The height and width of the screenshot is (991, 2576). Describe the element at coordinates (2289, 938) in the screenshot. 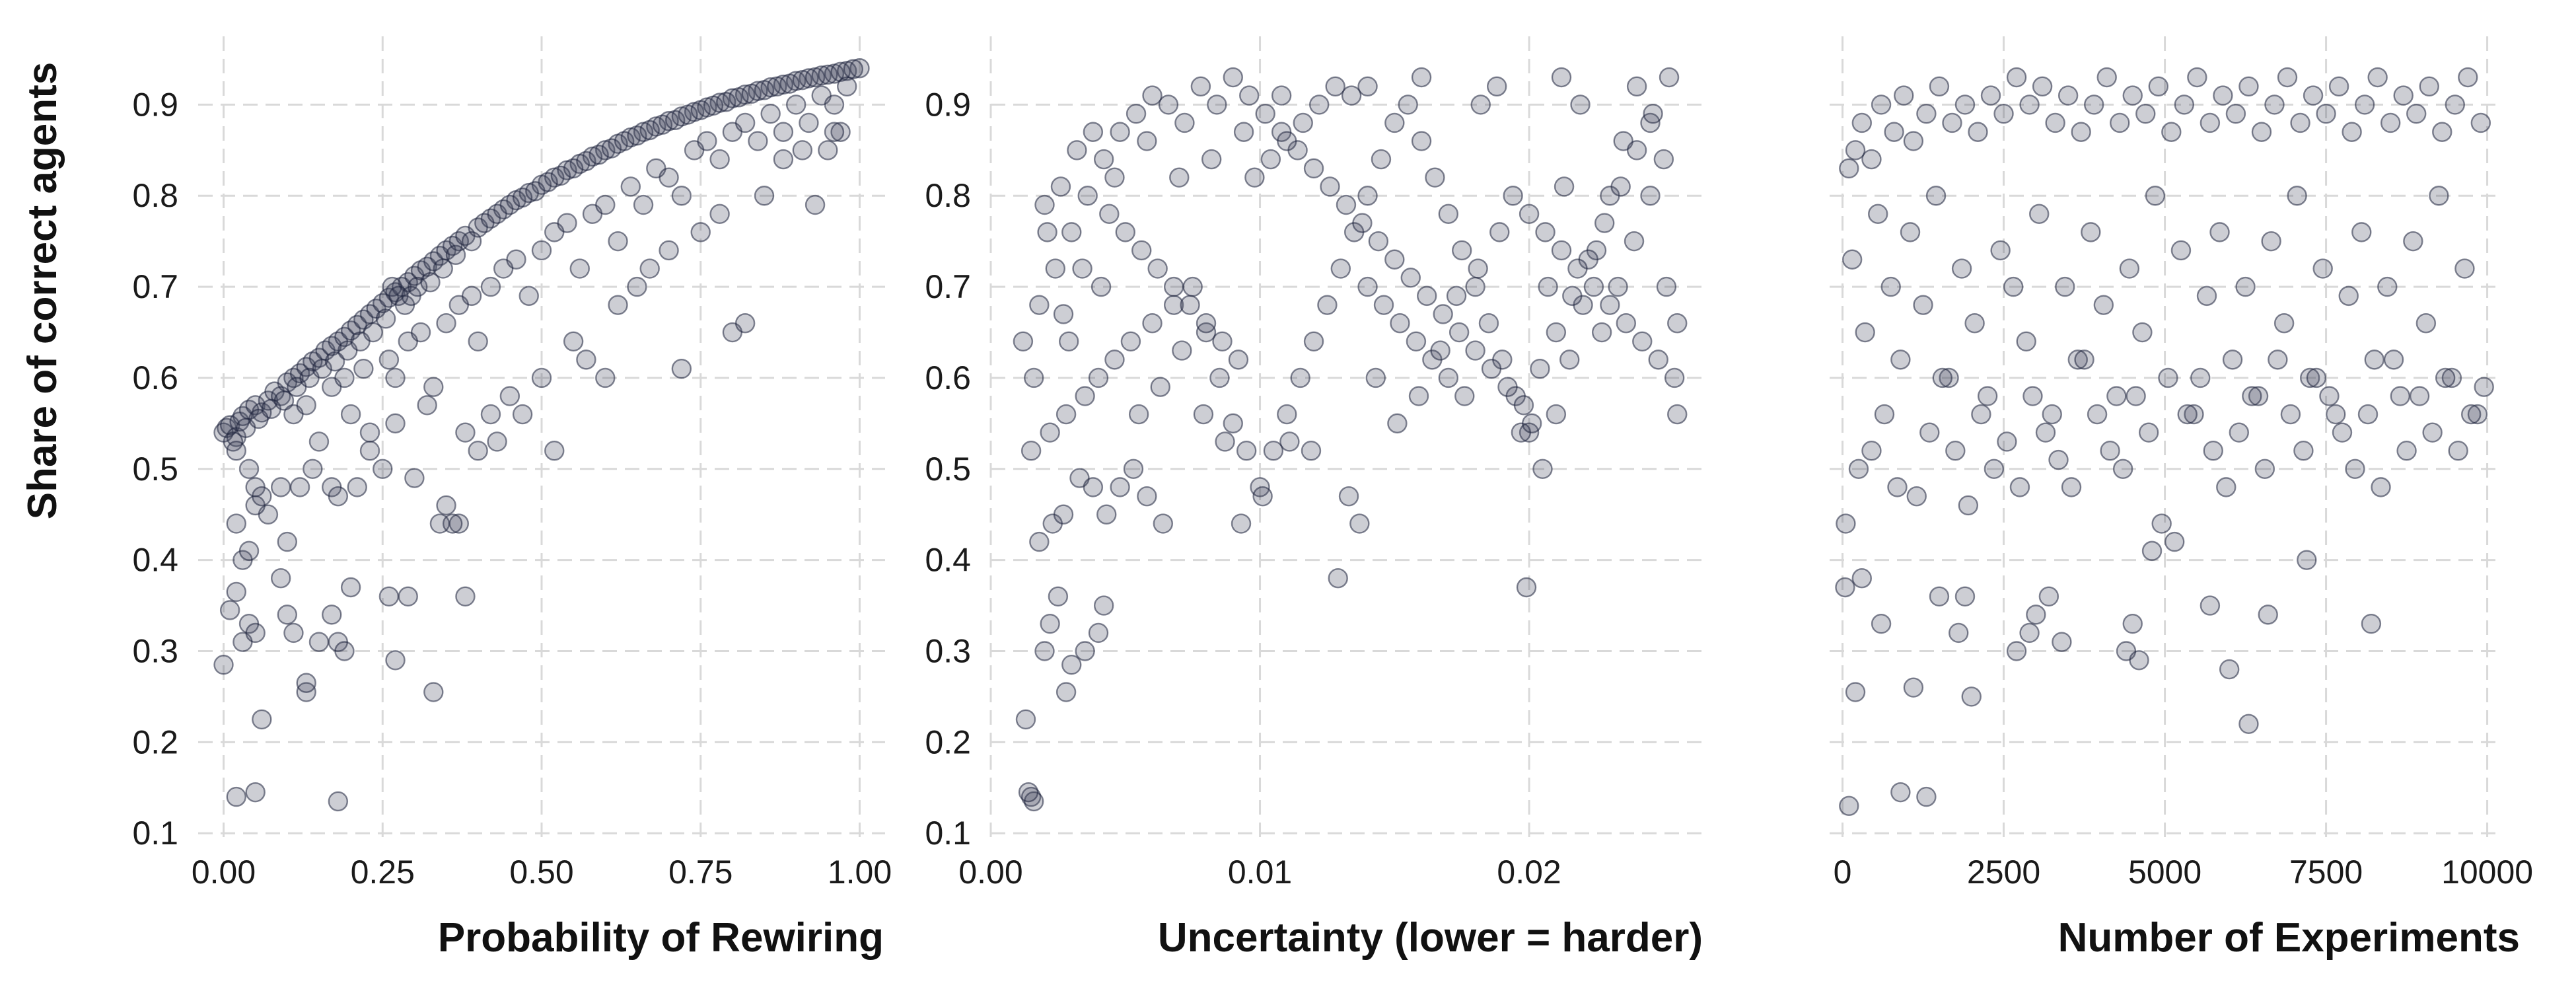

I see `x-axis-label: Number of Experiments` at that location.